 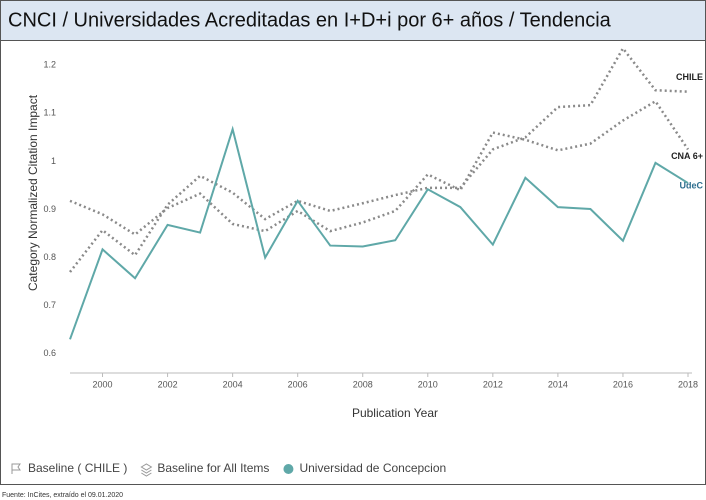 I want to click on y-axis-label: Category Normalized Citation Impact, so click(x=33, y=192).